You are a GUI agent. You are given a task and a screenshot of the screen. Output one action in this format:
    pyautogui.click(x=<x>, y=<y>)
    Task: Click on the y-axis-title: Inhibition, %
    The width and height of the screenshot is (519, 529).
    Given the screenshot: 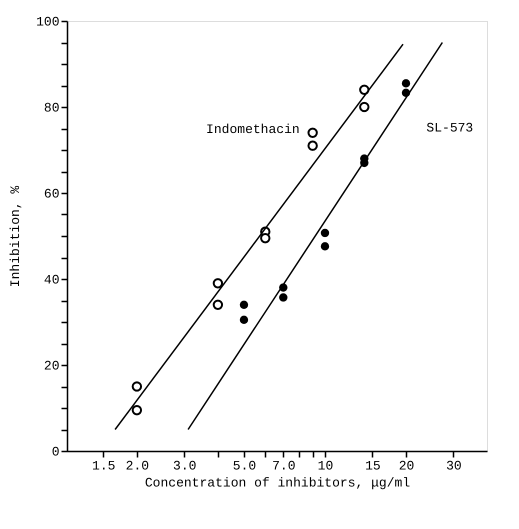 What is the action you would take?
    pyautogui.click(x=16, y=237)
    